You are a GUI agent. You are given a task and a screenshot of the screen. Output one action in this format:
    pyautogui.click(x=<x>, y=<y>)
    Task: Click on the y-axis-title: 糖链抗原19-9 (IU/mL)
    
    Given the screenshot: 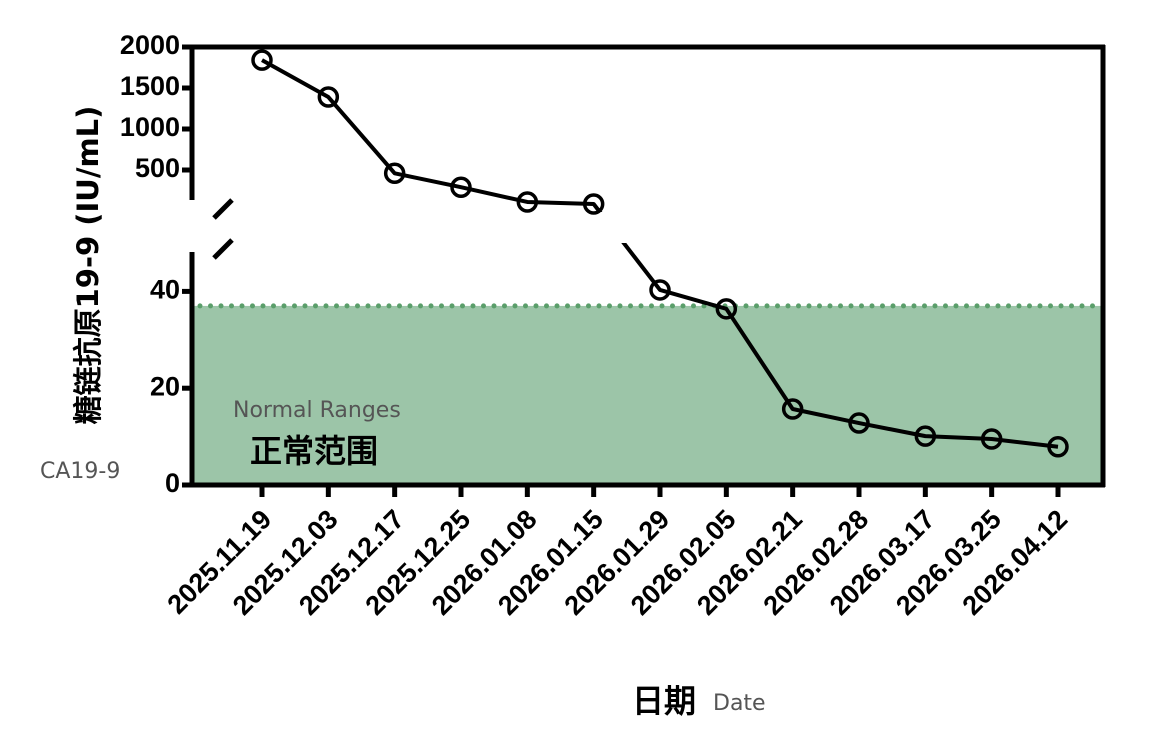 What is the action you would take?
    pyautogui.click(x=88, y=265)
    